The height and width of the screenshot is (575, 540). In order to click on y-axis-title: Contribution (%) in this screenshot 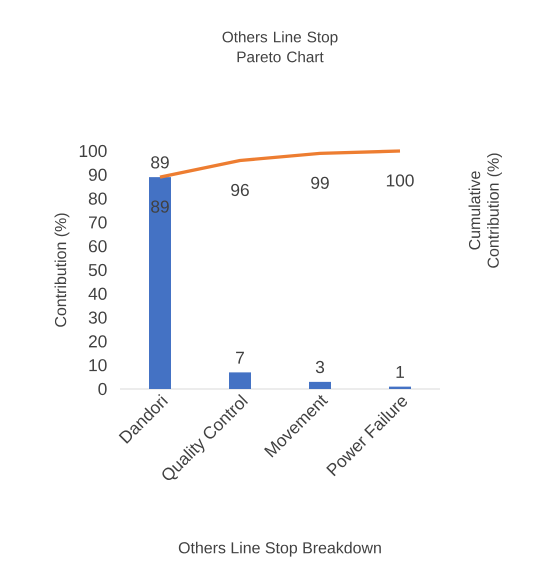, I will do `click(62, 270)`.